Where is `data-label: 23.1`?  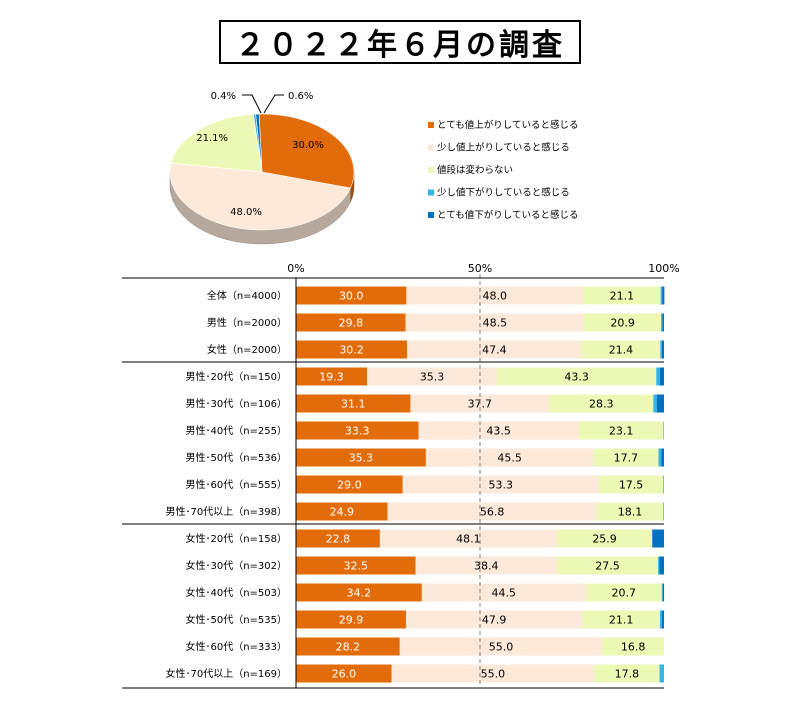 data-label: 23.1 is located at coordinates (621, 431).